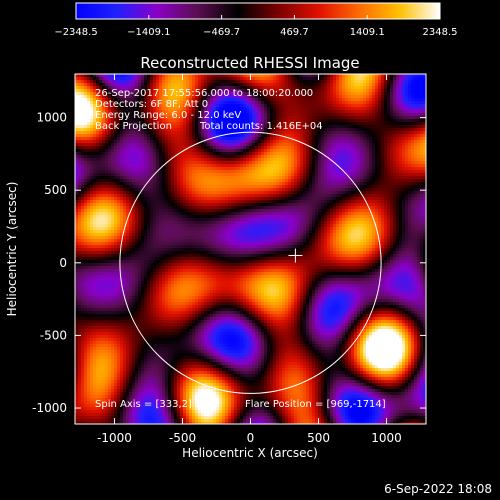 Image resolution: width=500 pixels, height=500 pixels. I want to click on x-tick-label: 1000, so click(386, 438).